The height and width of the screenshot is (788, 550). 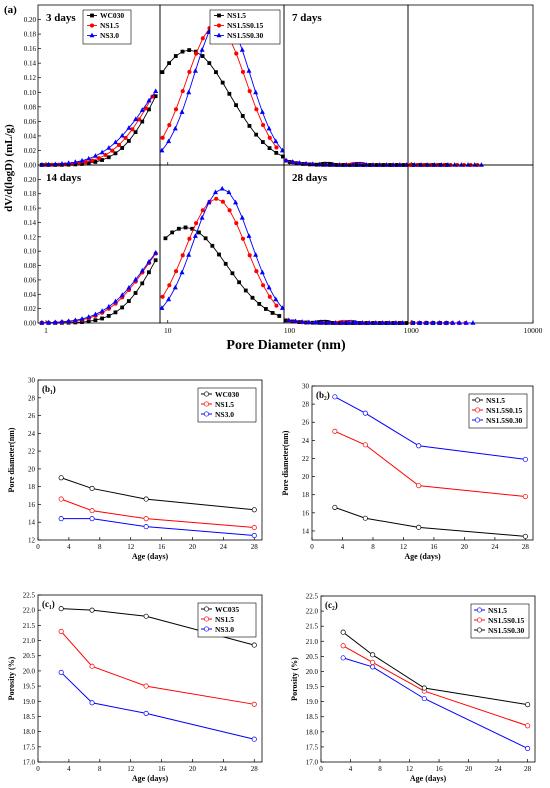 What do you see at coordinates (306, 495) in the screenshot?
I see `y-tick-label: 18` at bounding box center [306, 495].